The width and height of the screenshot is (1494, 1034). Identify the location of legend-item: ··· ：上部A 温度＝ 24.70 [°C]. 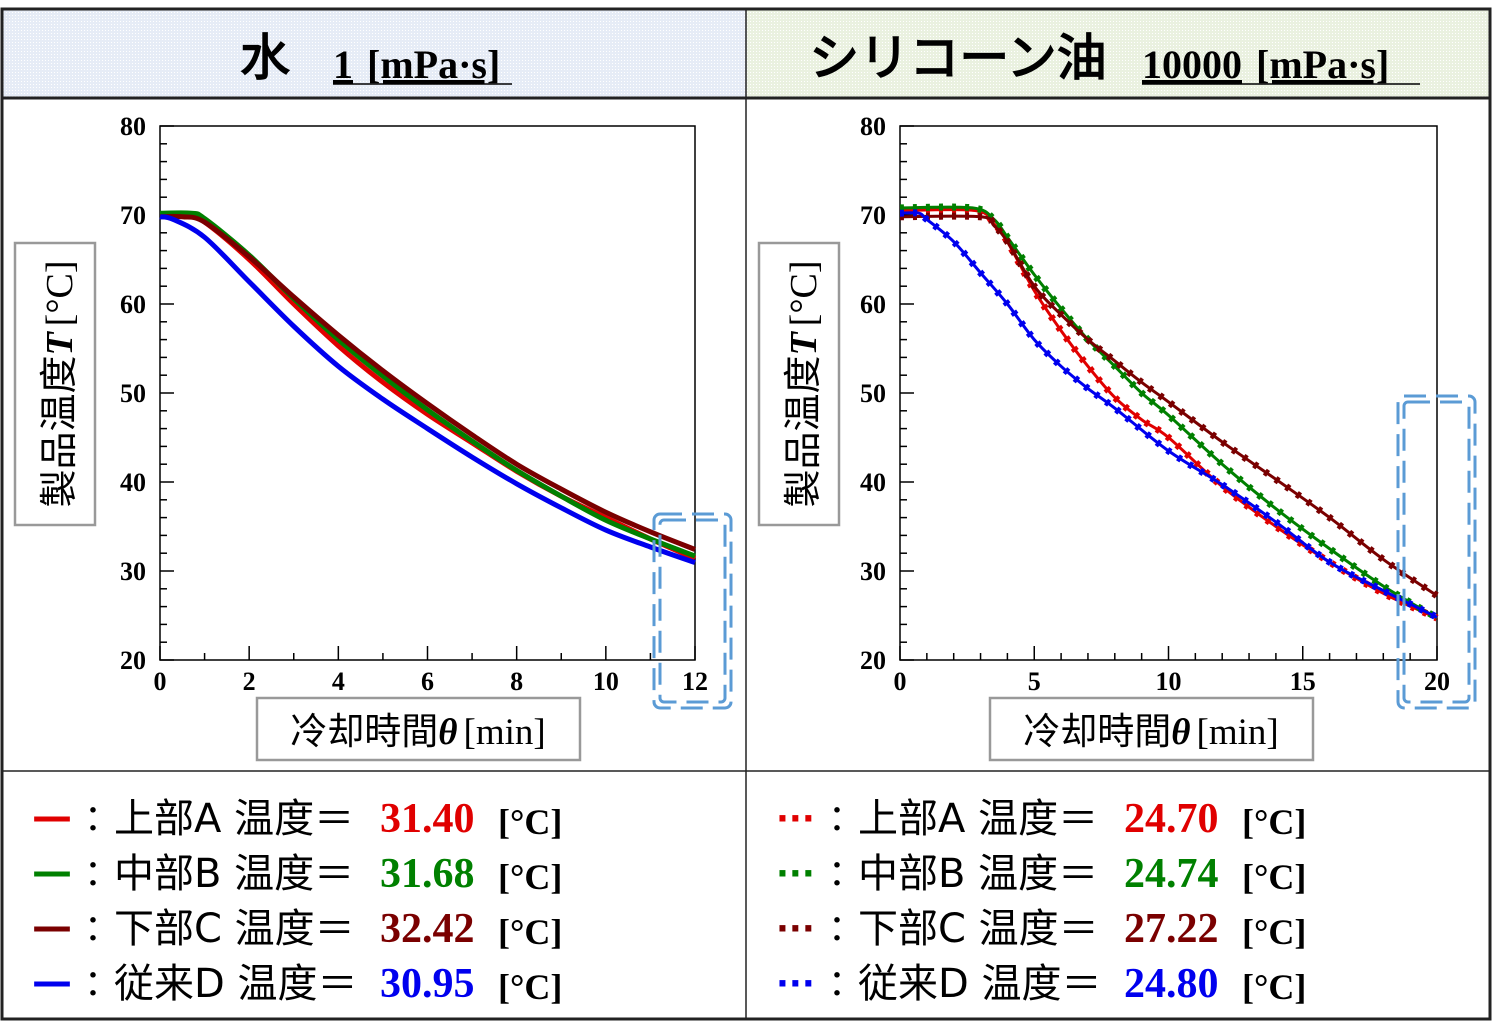
(1041, 819).